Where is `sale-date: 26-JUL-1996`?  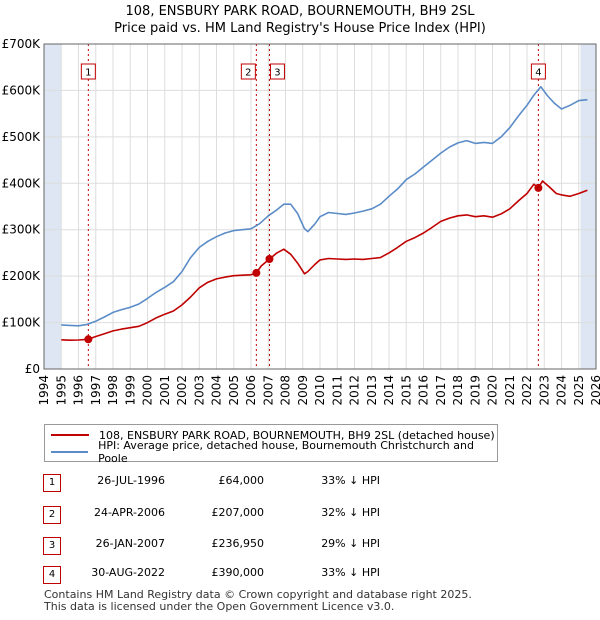 sale-date: 26-JUL-1996 is located at coordinates (131, 480).